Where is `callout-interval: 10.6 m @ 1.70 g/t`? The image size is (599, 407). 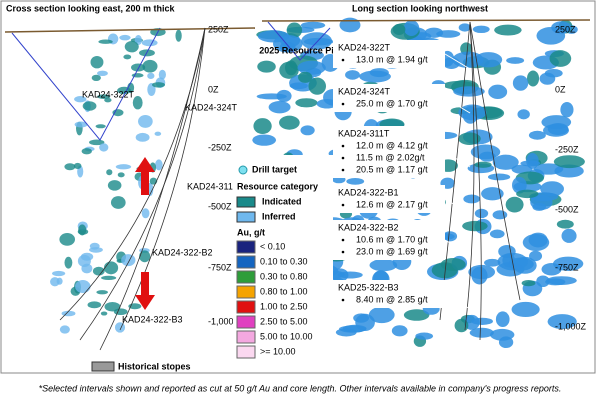
callout-interval: 10.6 m @ 1.70 g/t is located at coordinates (392, 239).